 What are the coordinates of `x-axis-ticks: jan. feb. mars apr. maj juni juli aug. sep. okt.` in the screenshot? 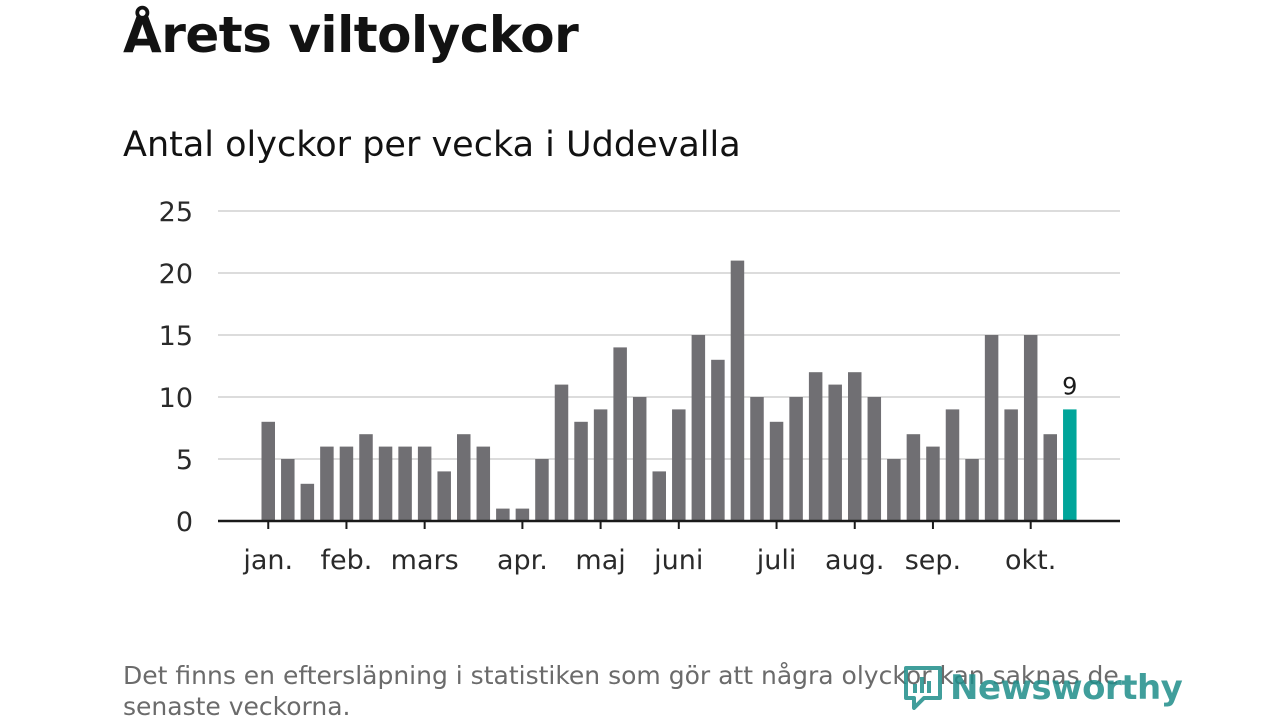 It's located at (649, 548).